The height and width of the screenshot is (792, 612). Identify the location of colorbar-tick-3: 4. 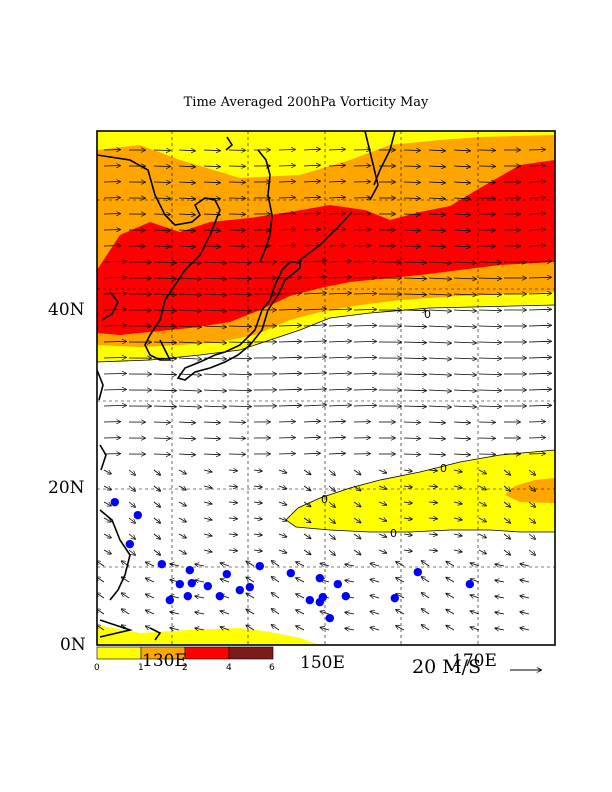
(229, 668).